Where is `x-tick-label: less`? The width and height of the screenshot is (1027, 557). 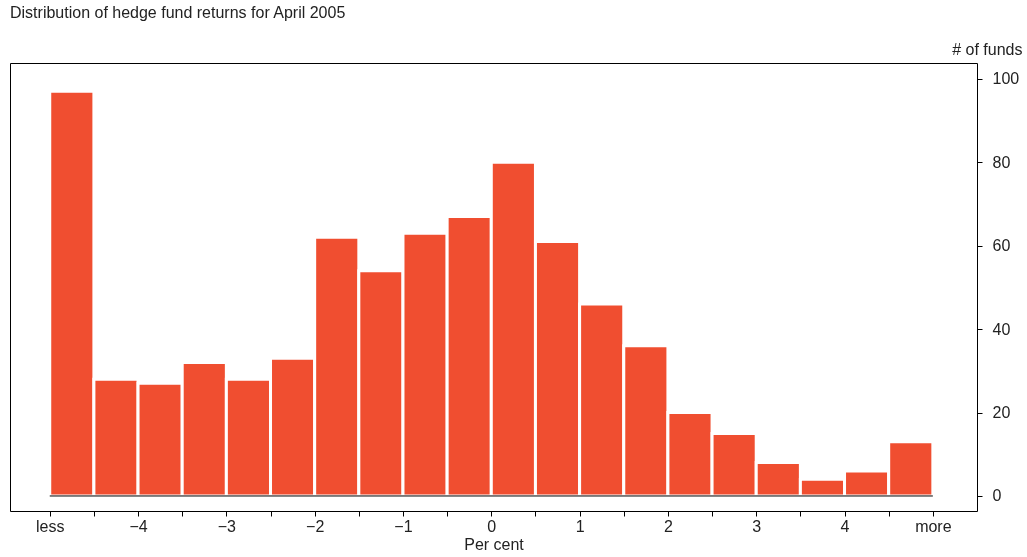 x-tick-label: less is located at coordinates (50, 526).